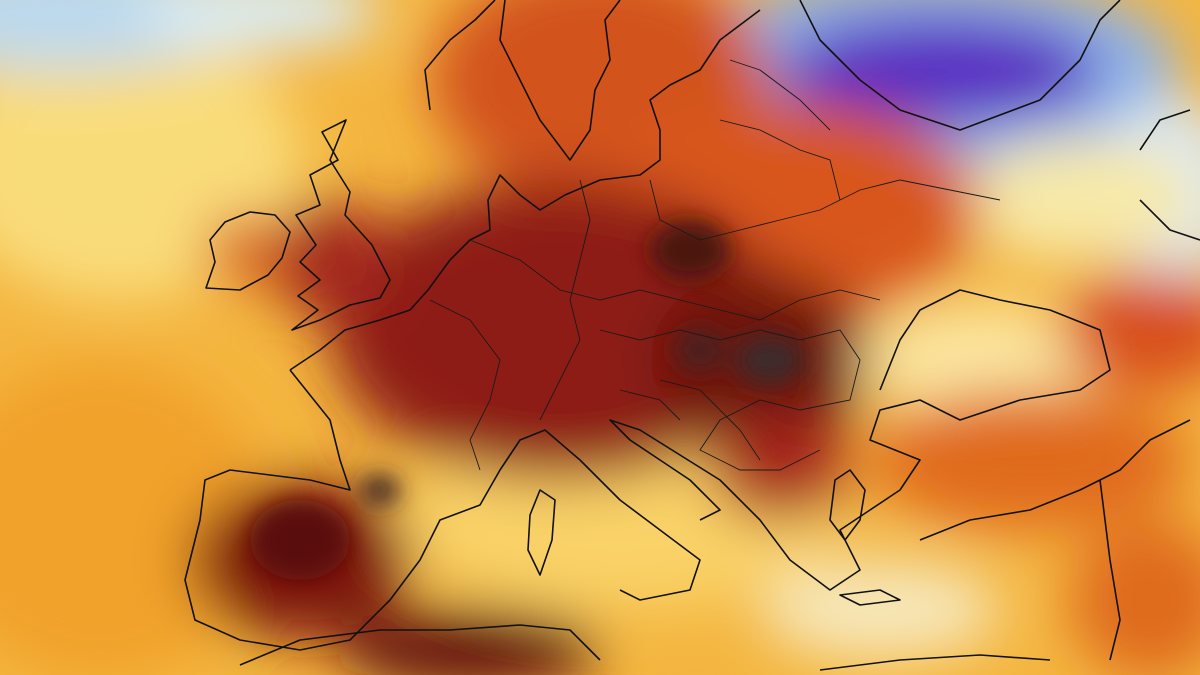 This screenshot has height=675, width=1200. I want to click on cool-zone, so click(260, 25).